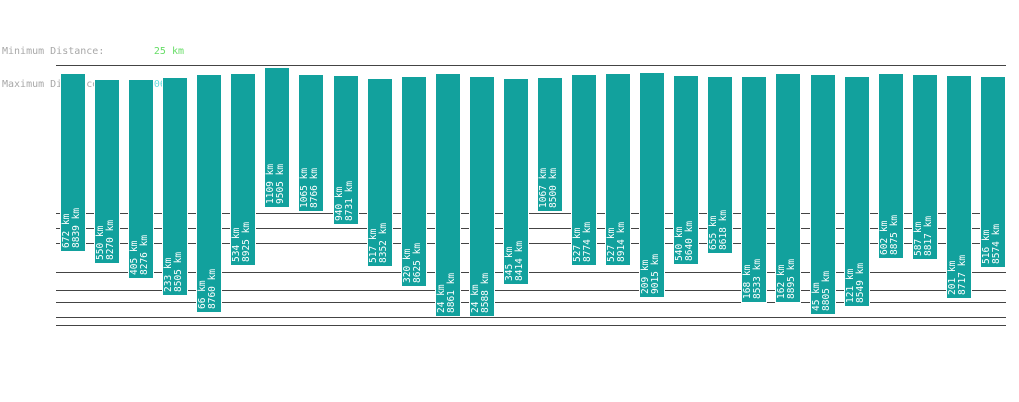 Image resolution: width=1019 pixels, height=402 pixels. I want to click on distance-bar: 66 km 8760 km, so click(209, 193).